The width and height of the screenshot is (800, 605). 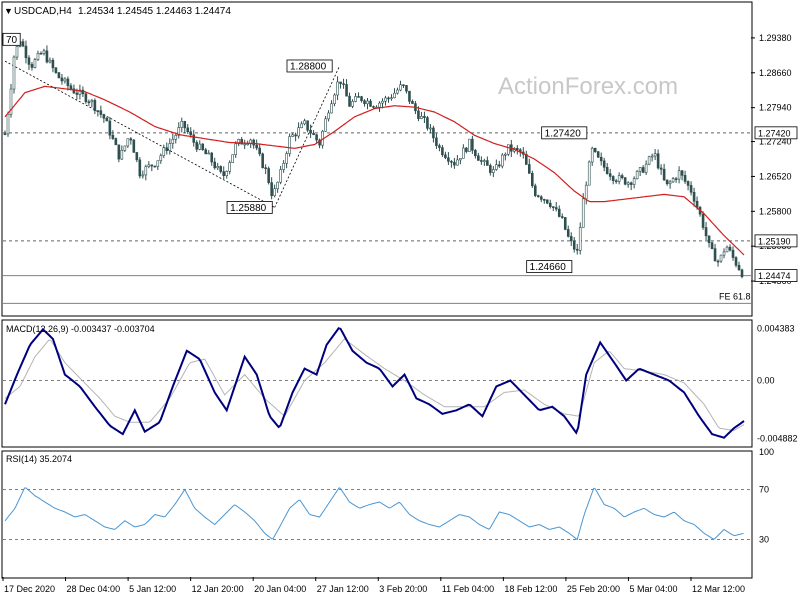 I want to click on level-label-2: 1.24474, so click(x=774, y=276).